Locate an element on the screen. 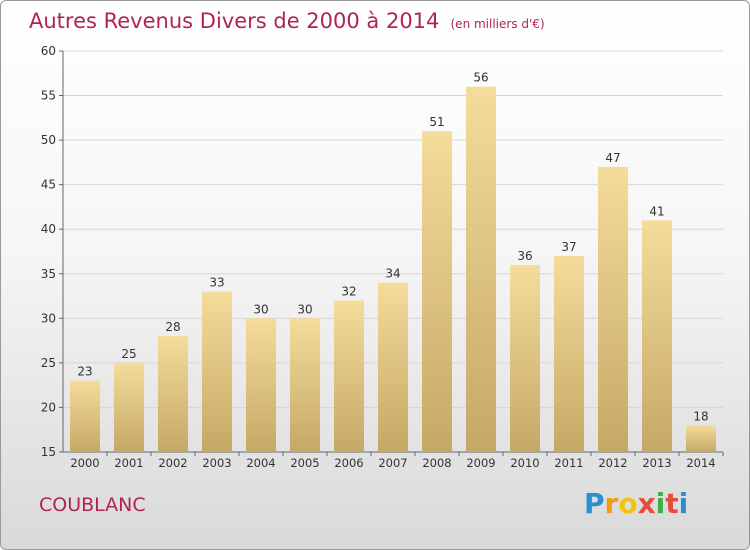  bar-2007 is located at coordinates (393, 367).